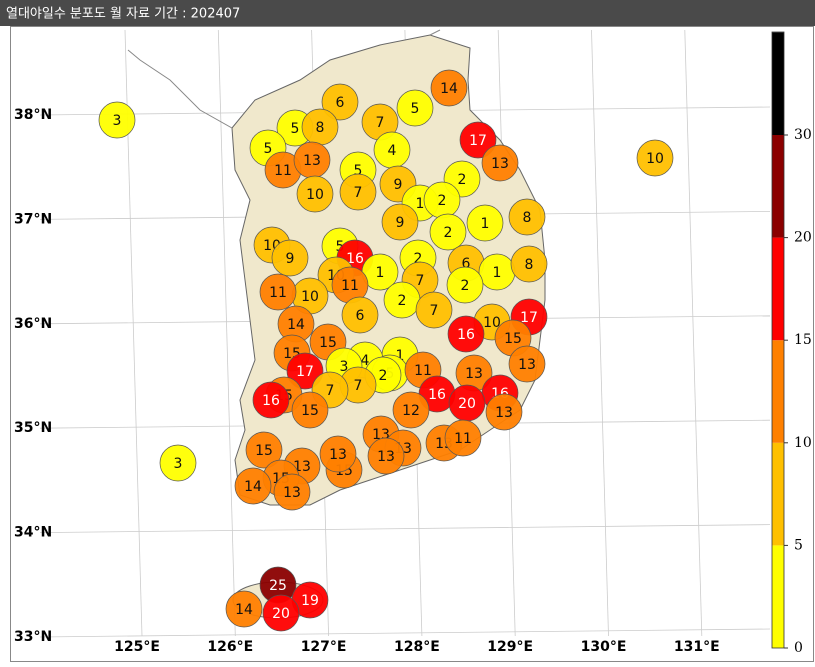 This screenshot has width=815, height=667. I want to click on header-bar, so click(407, 13).